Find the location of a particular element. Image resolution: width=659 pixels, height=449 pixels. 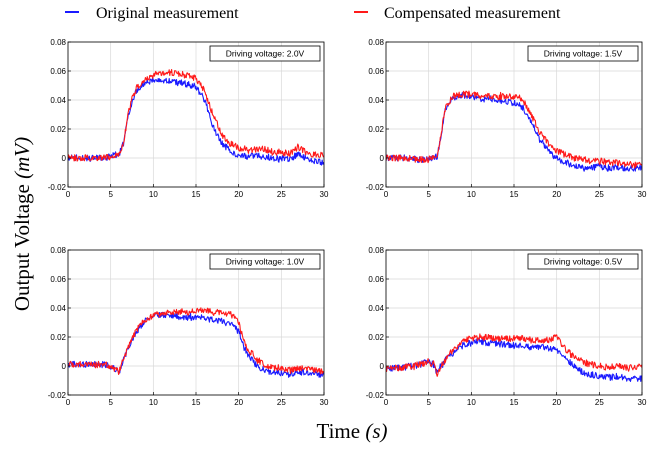

x-axis-title: Time (s) is located at coordinates (351, 431).